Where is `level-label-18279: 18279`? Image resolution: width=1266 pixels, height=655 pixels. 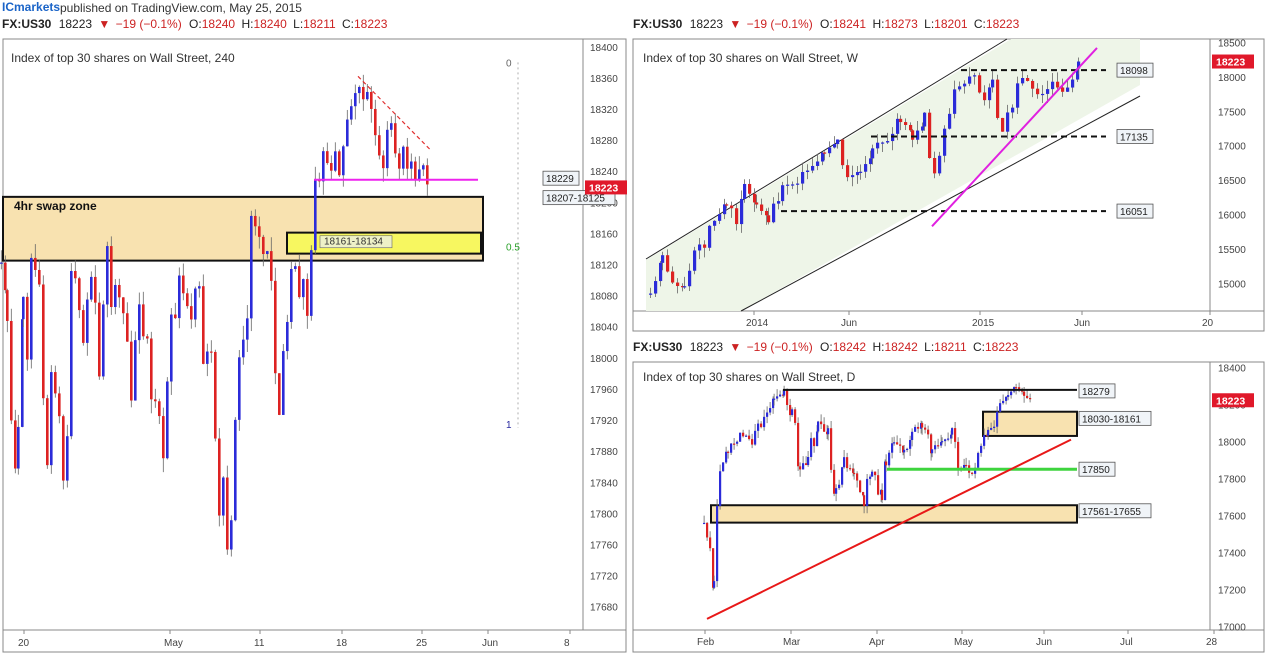 level-label-18279: 18279 is located at coordinates (1096, 392).